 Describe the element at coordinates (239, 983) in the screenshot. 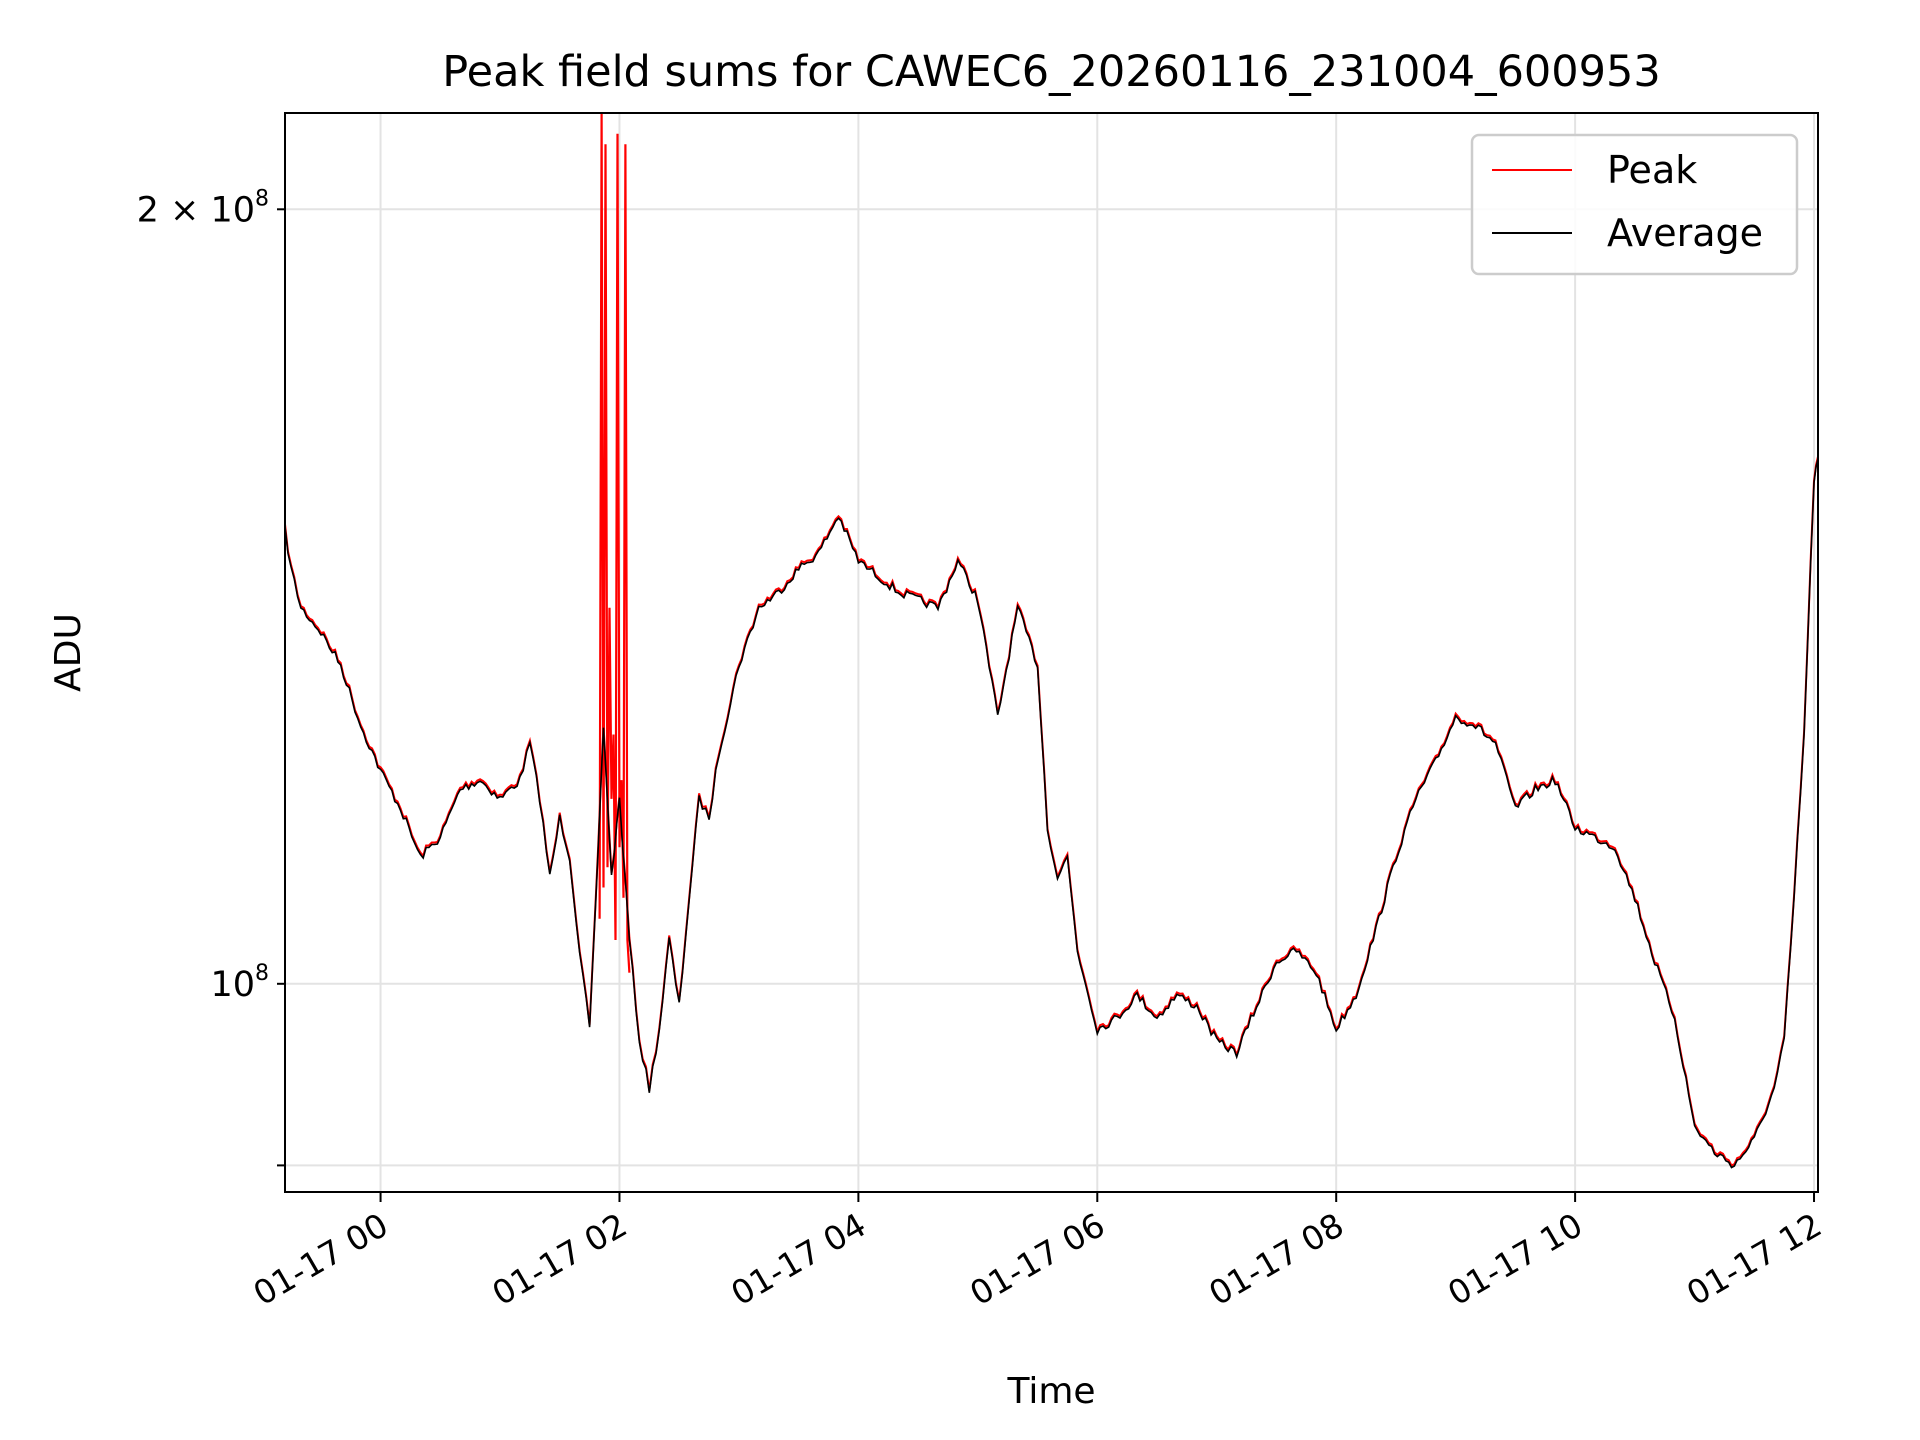

I see `y-tick-label: 108` at that location.